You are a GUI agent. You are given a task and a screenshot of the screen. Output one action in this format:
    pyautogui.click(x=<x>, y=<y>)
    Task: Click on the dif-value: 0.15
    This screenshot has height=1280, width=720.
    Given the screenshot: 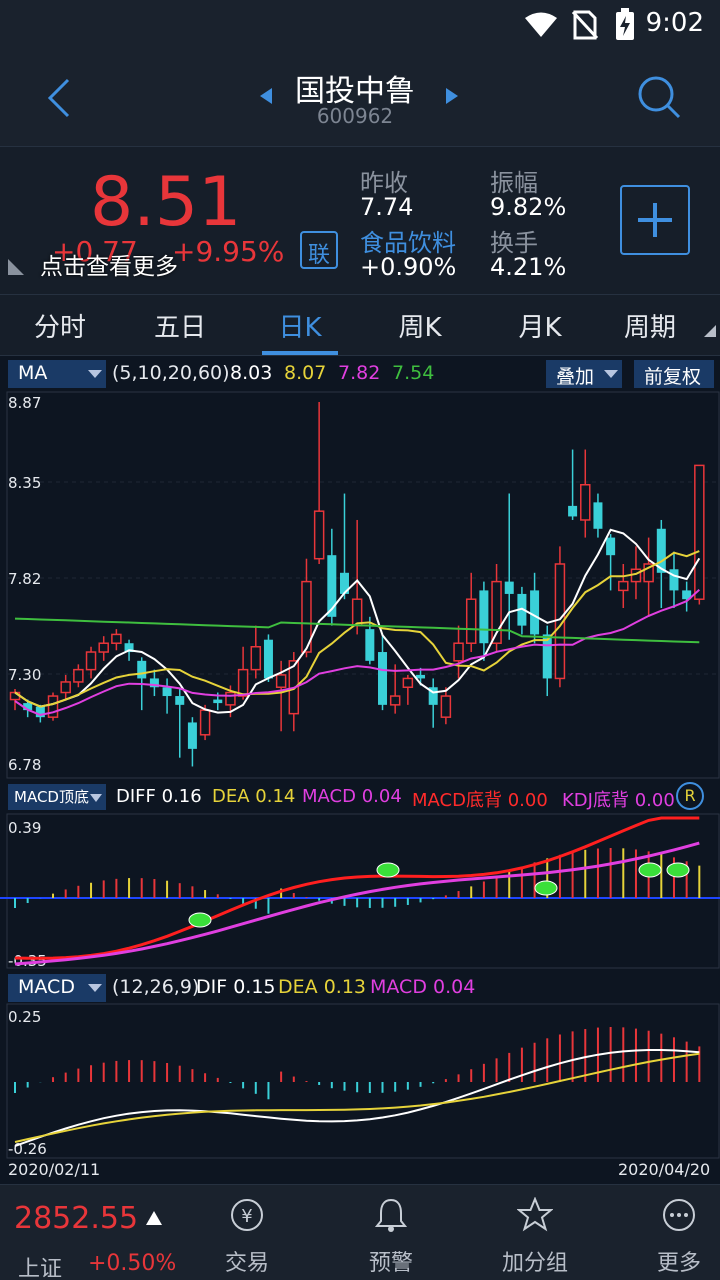 What is the action you would take?
    pyautogui.click(x=254, y=987)
    